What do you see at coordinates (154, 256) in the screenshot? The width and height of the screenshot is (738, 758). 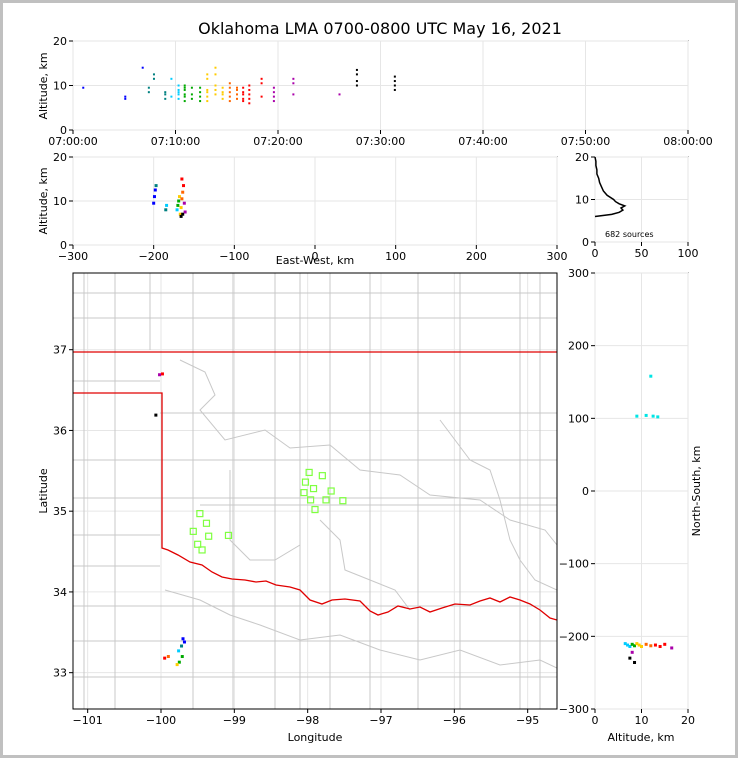 I see `x-tick-label: −200` at bounding box center [154, 256].